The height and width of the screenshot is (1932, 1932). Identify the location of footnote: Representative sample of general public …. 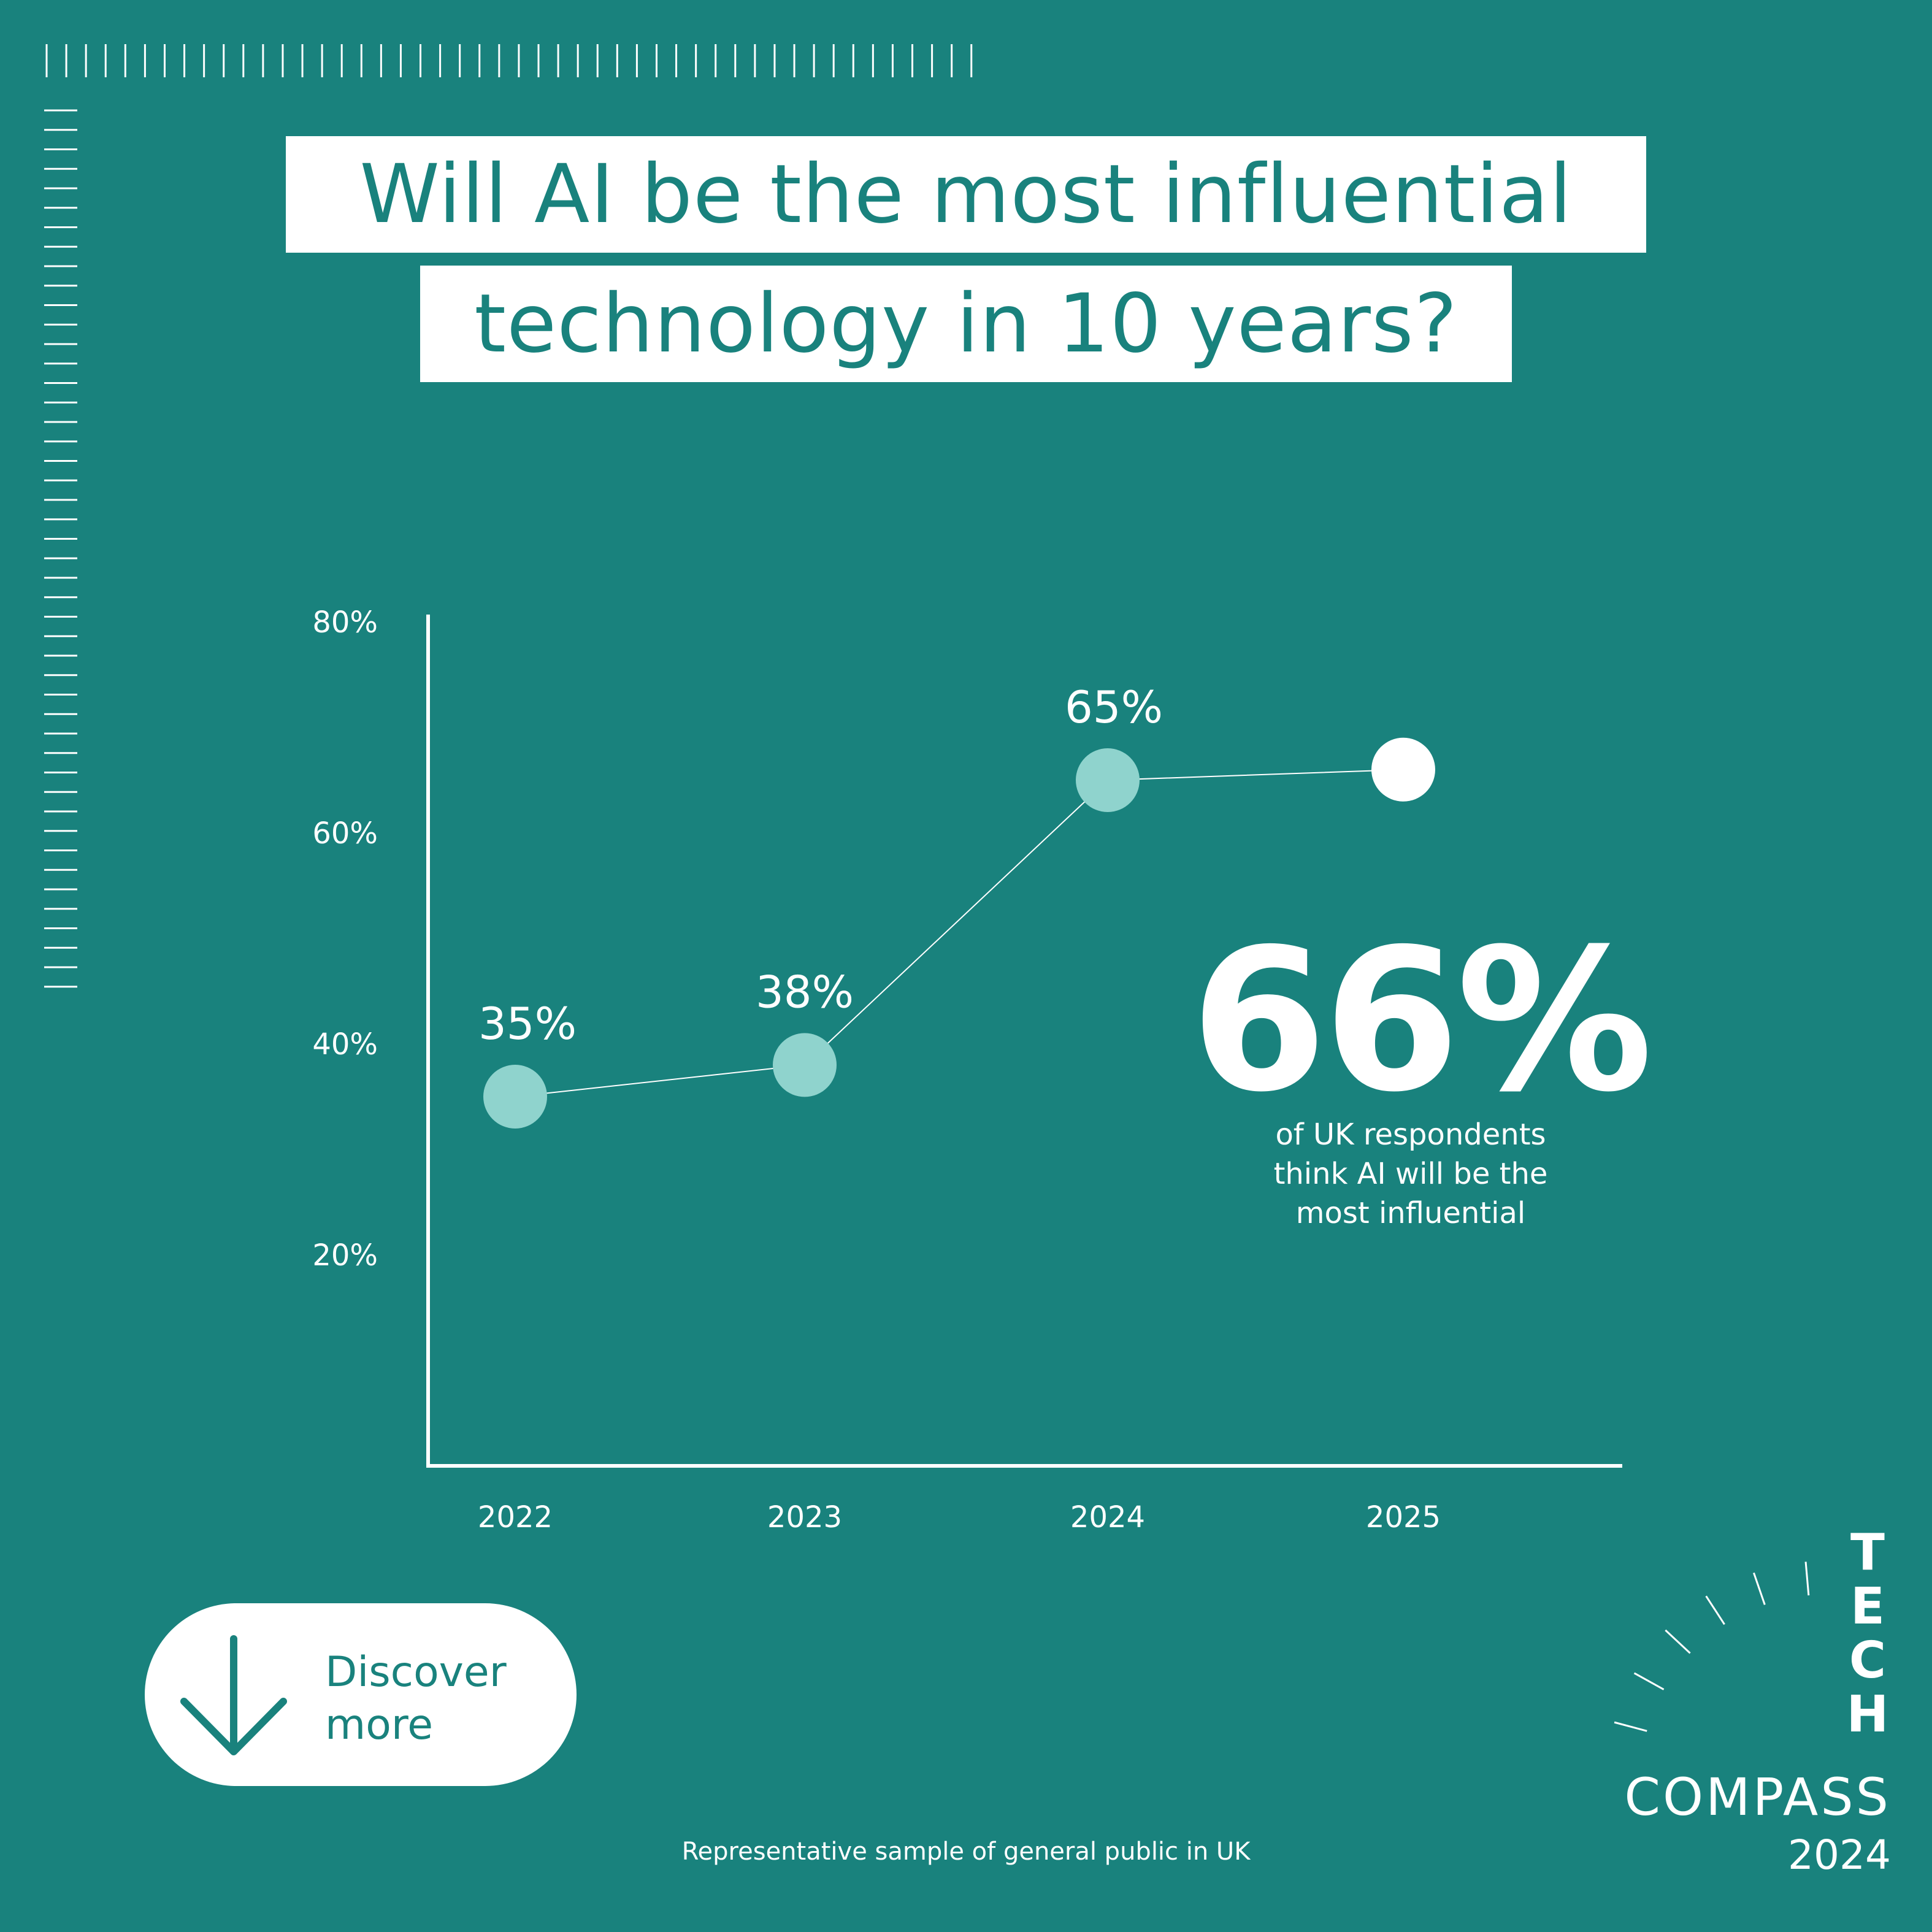
(966, 1852).